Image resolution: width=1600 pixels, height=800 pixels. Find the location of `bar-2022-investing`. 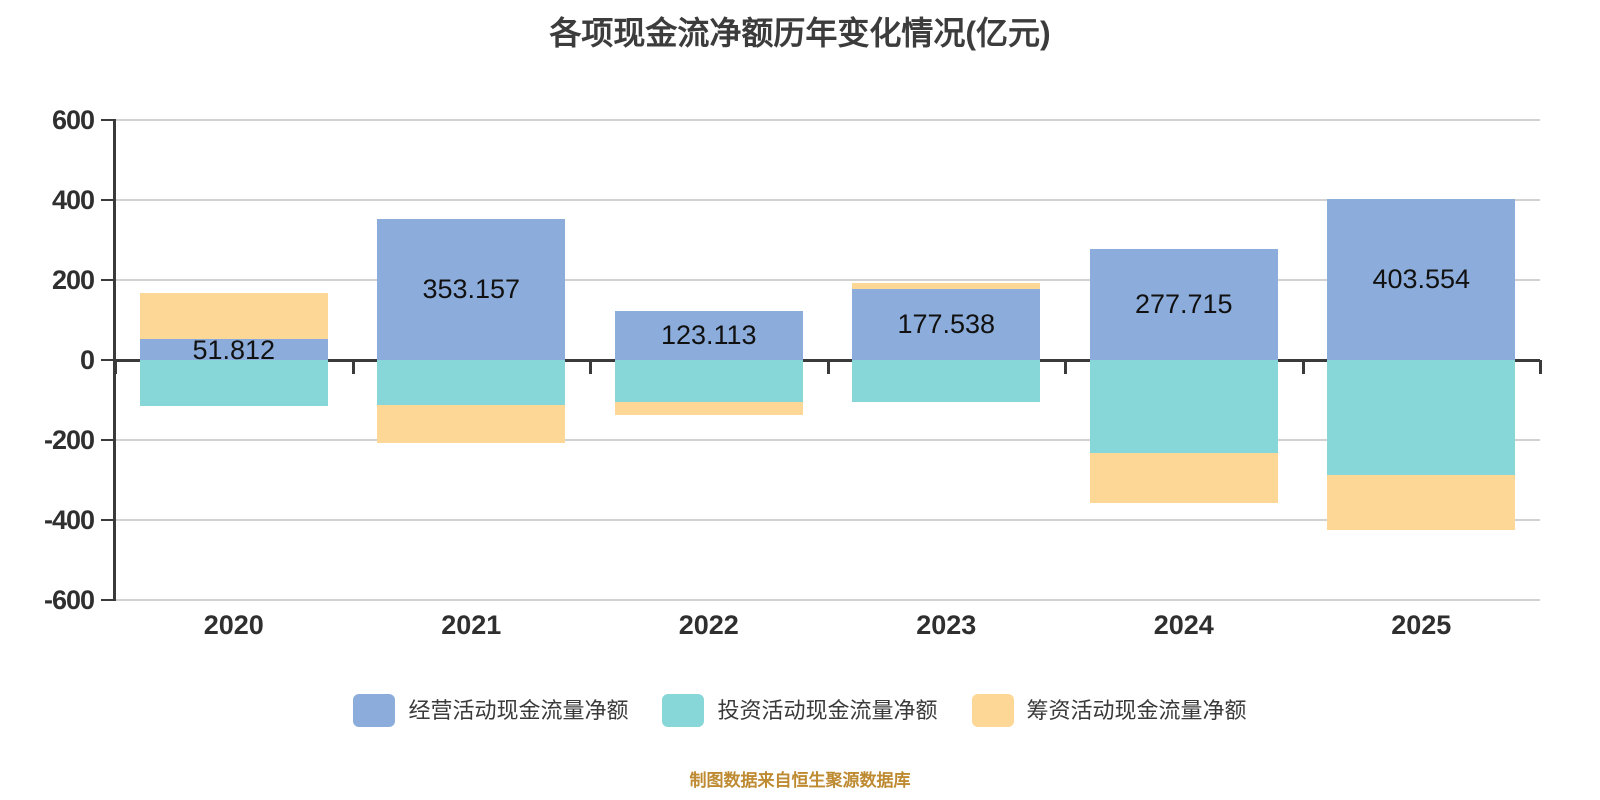

bar-2022-investing is located at coordinates (708, 381).